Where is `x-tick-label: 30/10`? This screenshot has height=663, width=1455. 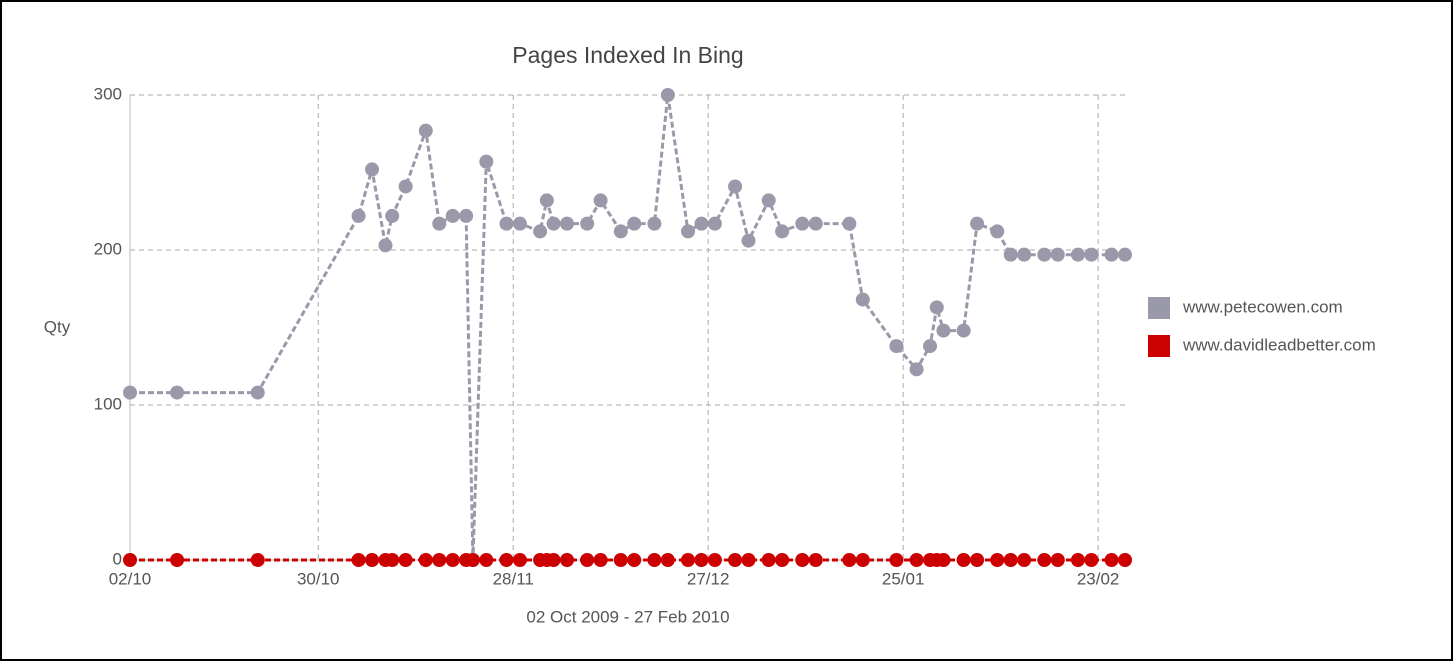
x-tick-label: 30/10 is located at coordinates (318, 578).